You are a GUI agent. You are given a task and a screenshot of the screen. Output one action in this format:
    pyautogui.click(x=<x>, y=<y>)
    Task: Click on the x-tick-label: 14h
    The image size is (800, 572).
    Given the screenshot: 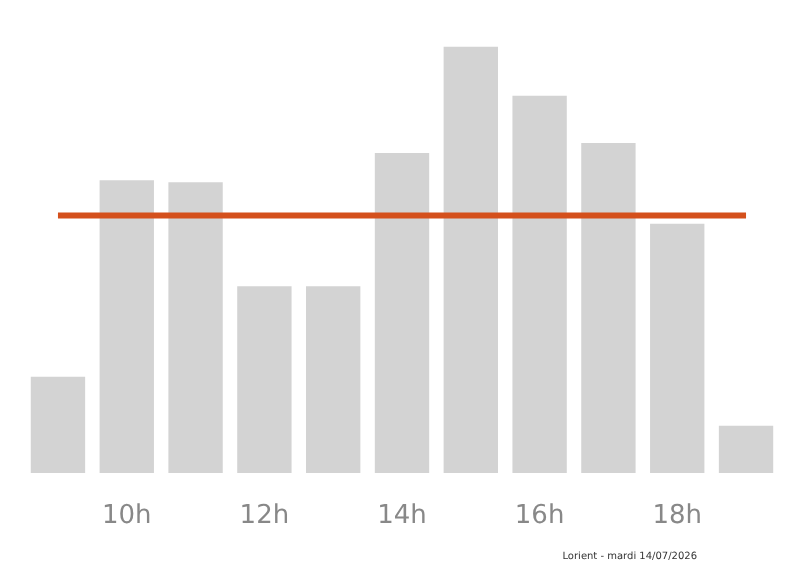 What is the action you would take?
    pyautogui.click(x=402, y=516)
    